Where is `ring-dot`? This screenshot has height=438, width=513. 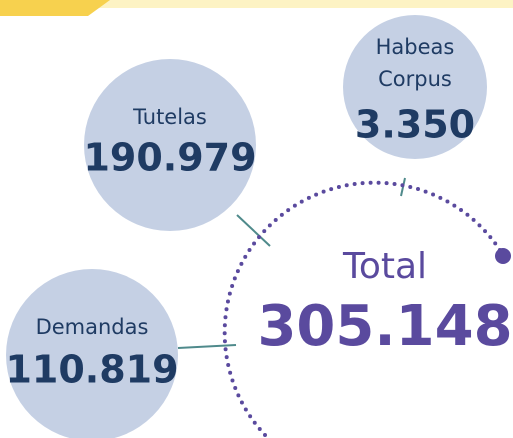 ring-dot is located at coordinates (503, 256).